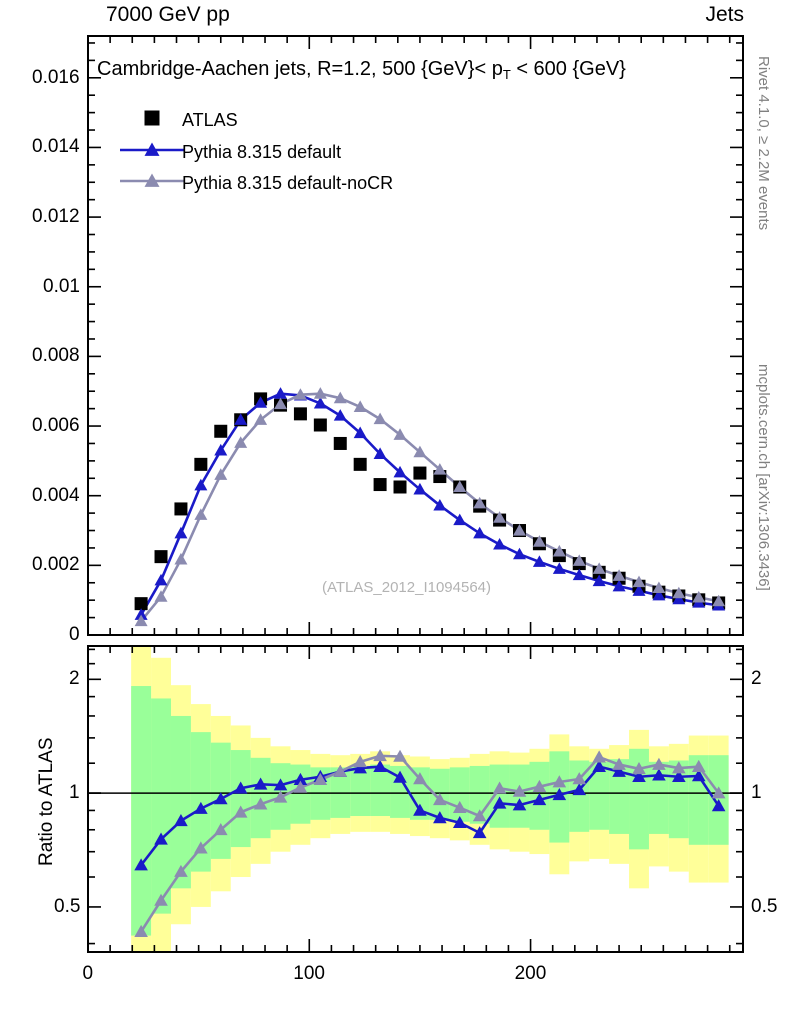 This screenshot has width=786, height=1024. Describe the element at coordinates (288, 183) in the screenshot. I see `legend-label-pythia-nocr: Pythia 8.315 default-noCR` at that location.